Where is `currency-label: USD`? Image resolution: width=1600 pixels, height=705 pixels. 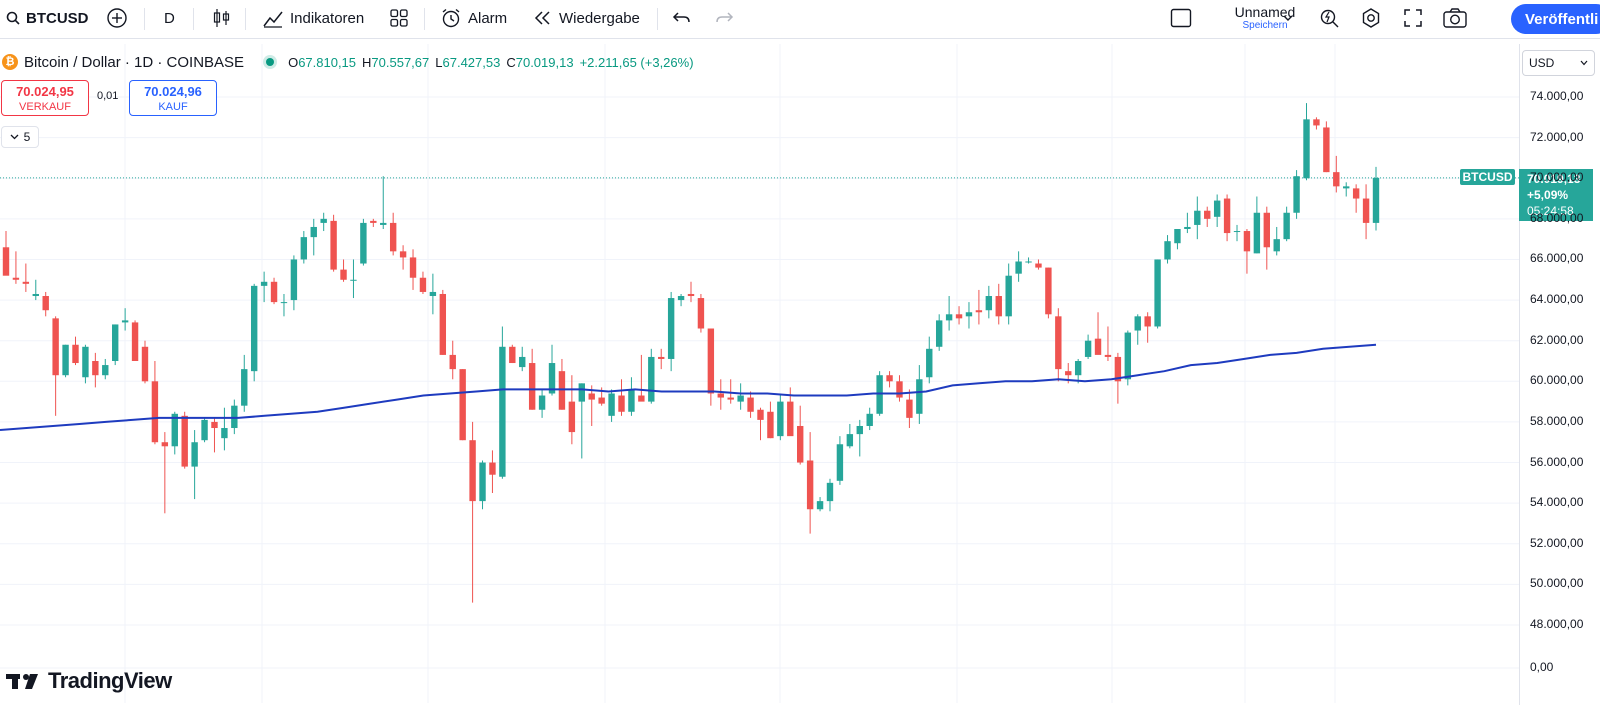
currency-label: USD is located at coordinates (1542, 63).